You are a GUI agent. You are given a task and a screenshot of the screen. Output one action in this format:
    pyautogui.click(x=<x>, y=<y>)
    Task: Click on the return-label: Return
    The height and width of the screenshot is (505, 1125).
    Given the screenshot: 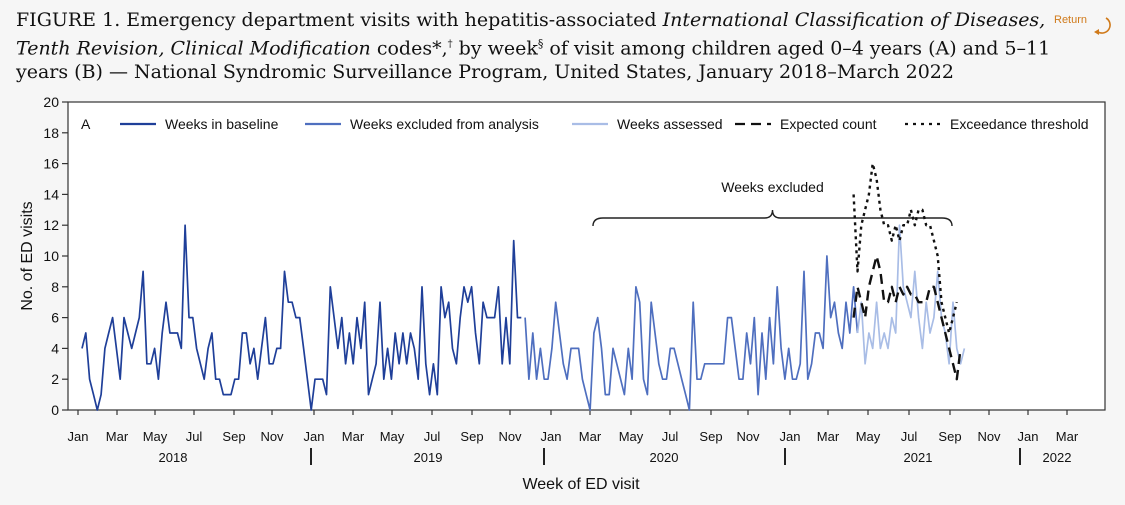 What is the action you would take?
    pyautogui.click(x=1071, y=20)
    